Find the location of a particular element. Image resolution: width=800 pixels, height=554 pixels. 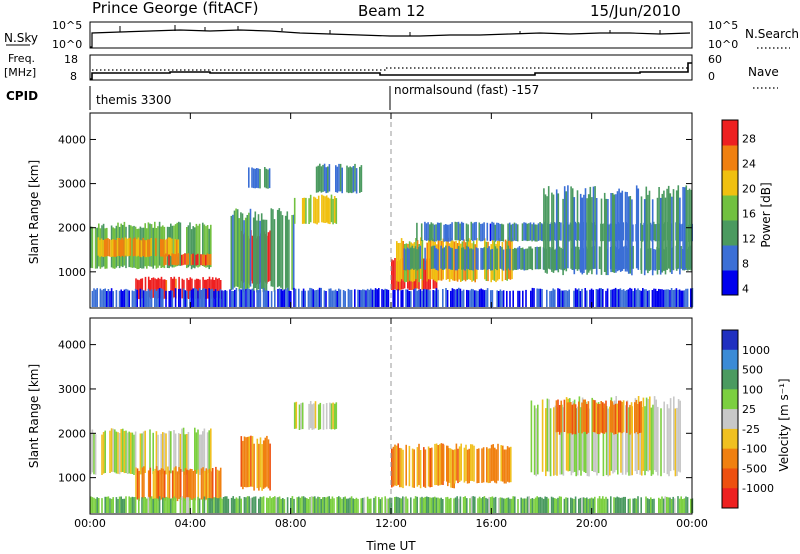

velocity-y-tick-label: 3000 is located at coordinates (72, 389).